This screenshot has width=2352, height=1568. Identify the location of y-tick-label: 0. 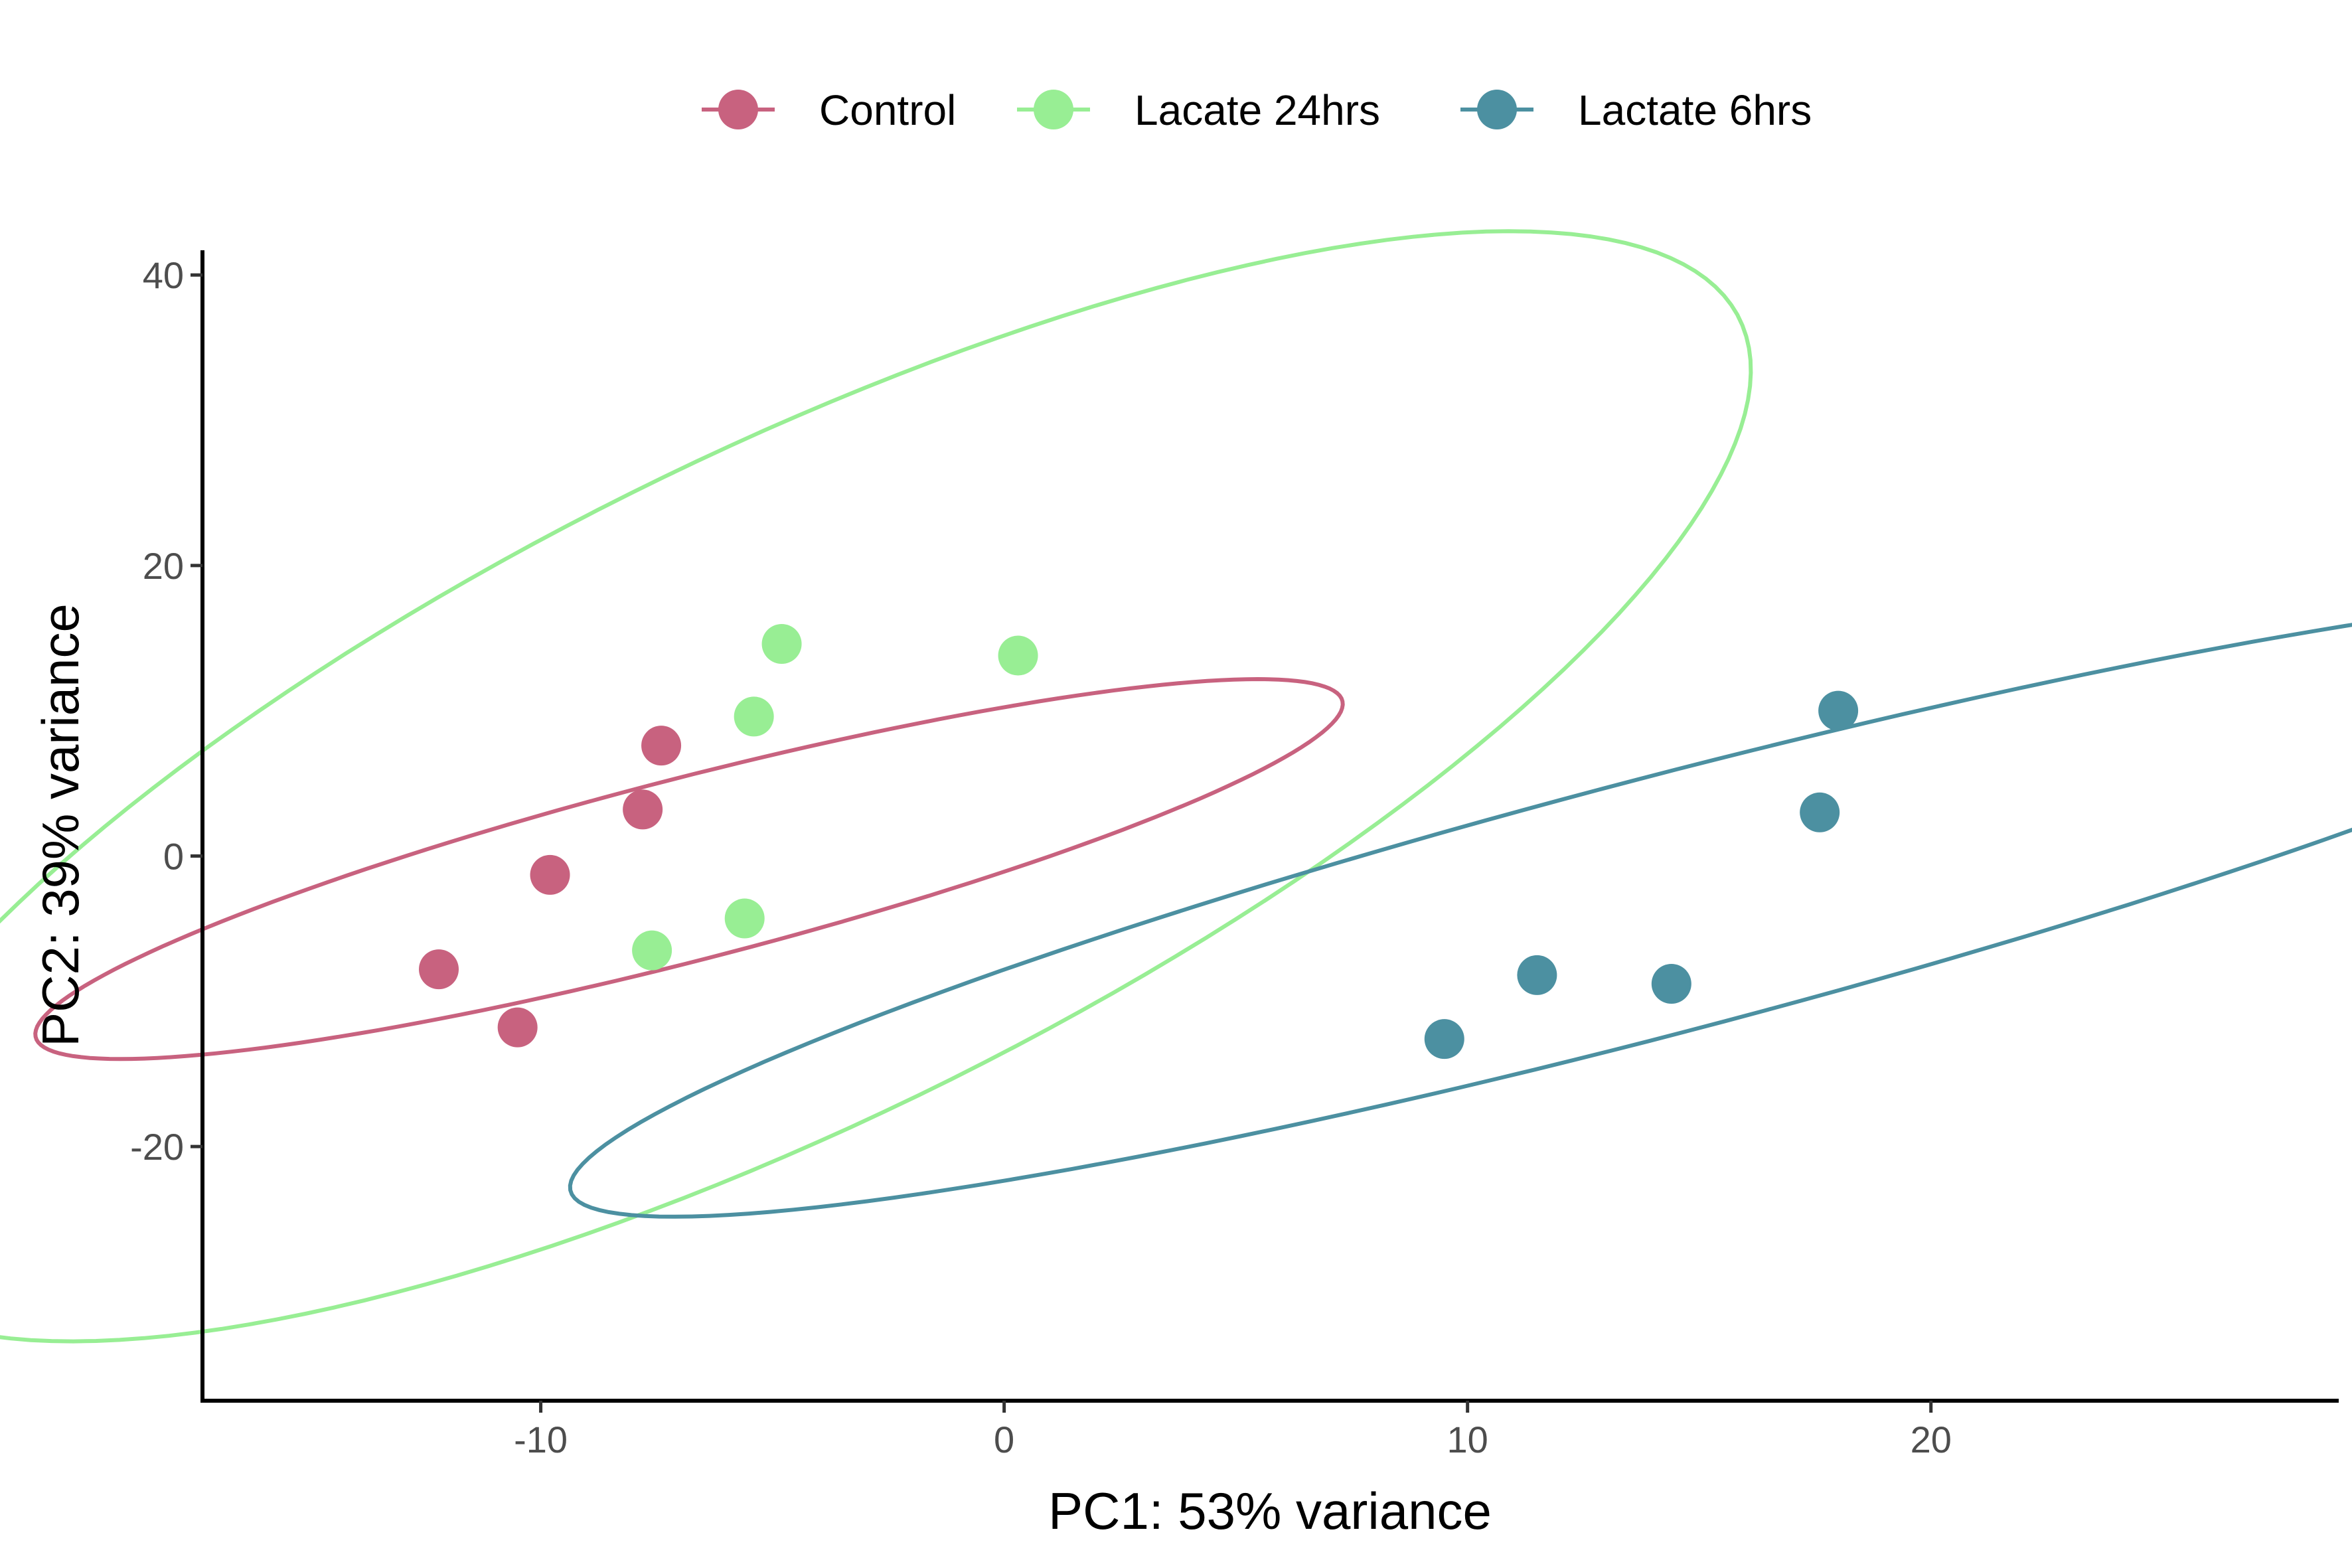
(174, 856).